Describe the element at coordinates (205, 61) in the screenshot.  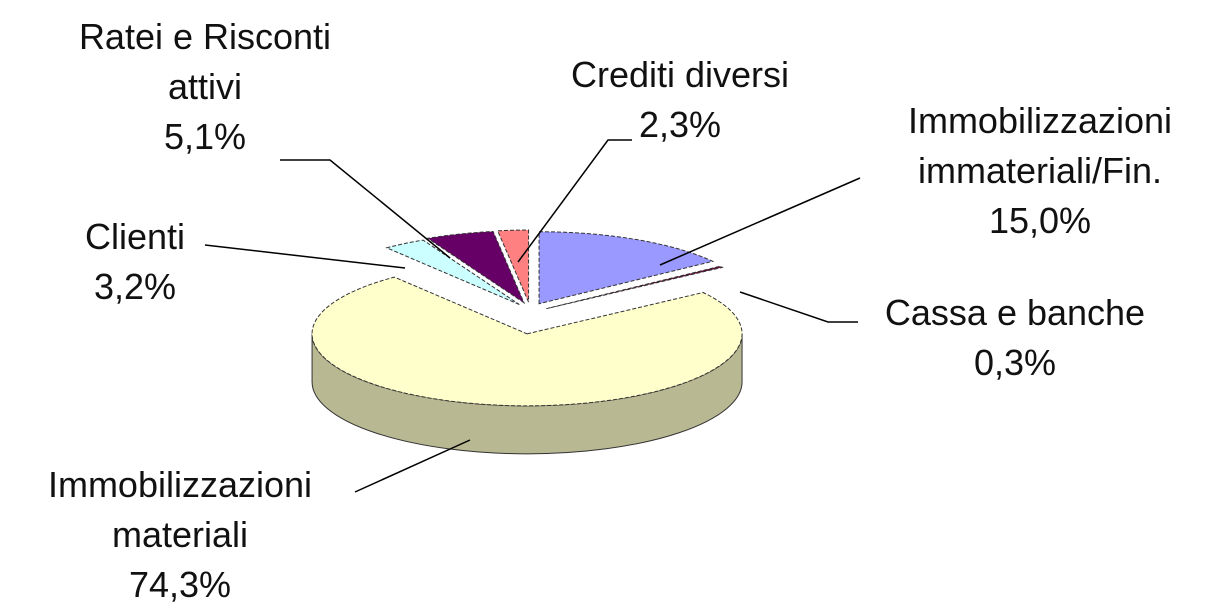
I see `category-label: Ratei e Risconti attivi` at that location.